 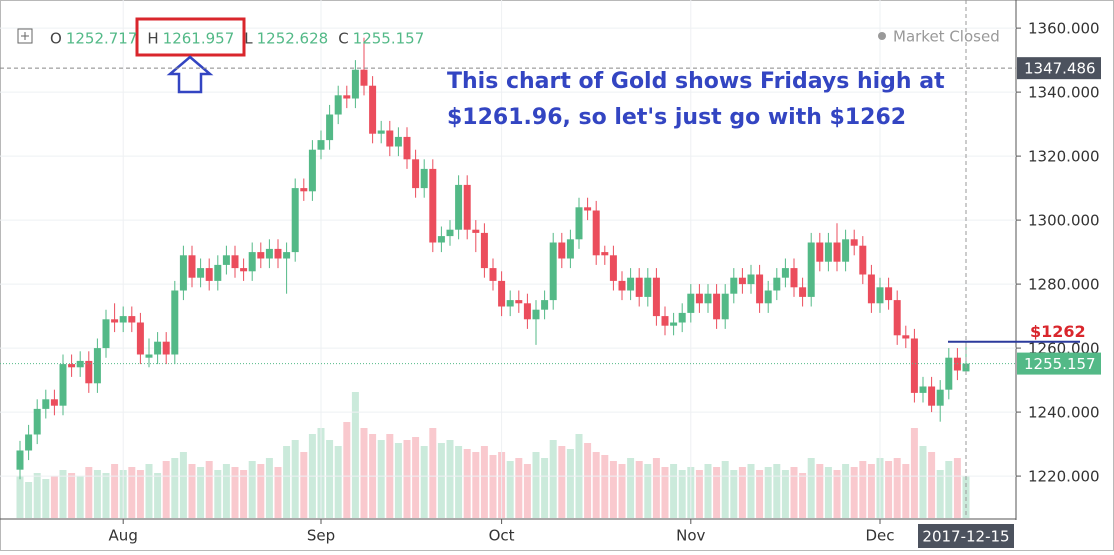 What do you see at coordinates (190, 74) in the screenshot?
I see `up-arrow` at bounding box center [190, 74].